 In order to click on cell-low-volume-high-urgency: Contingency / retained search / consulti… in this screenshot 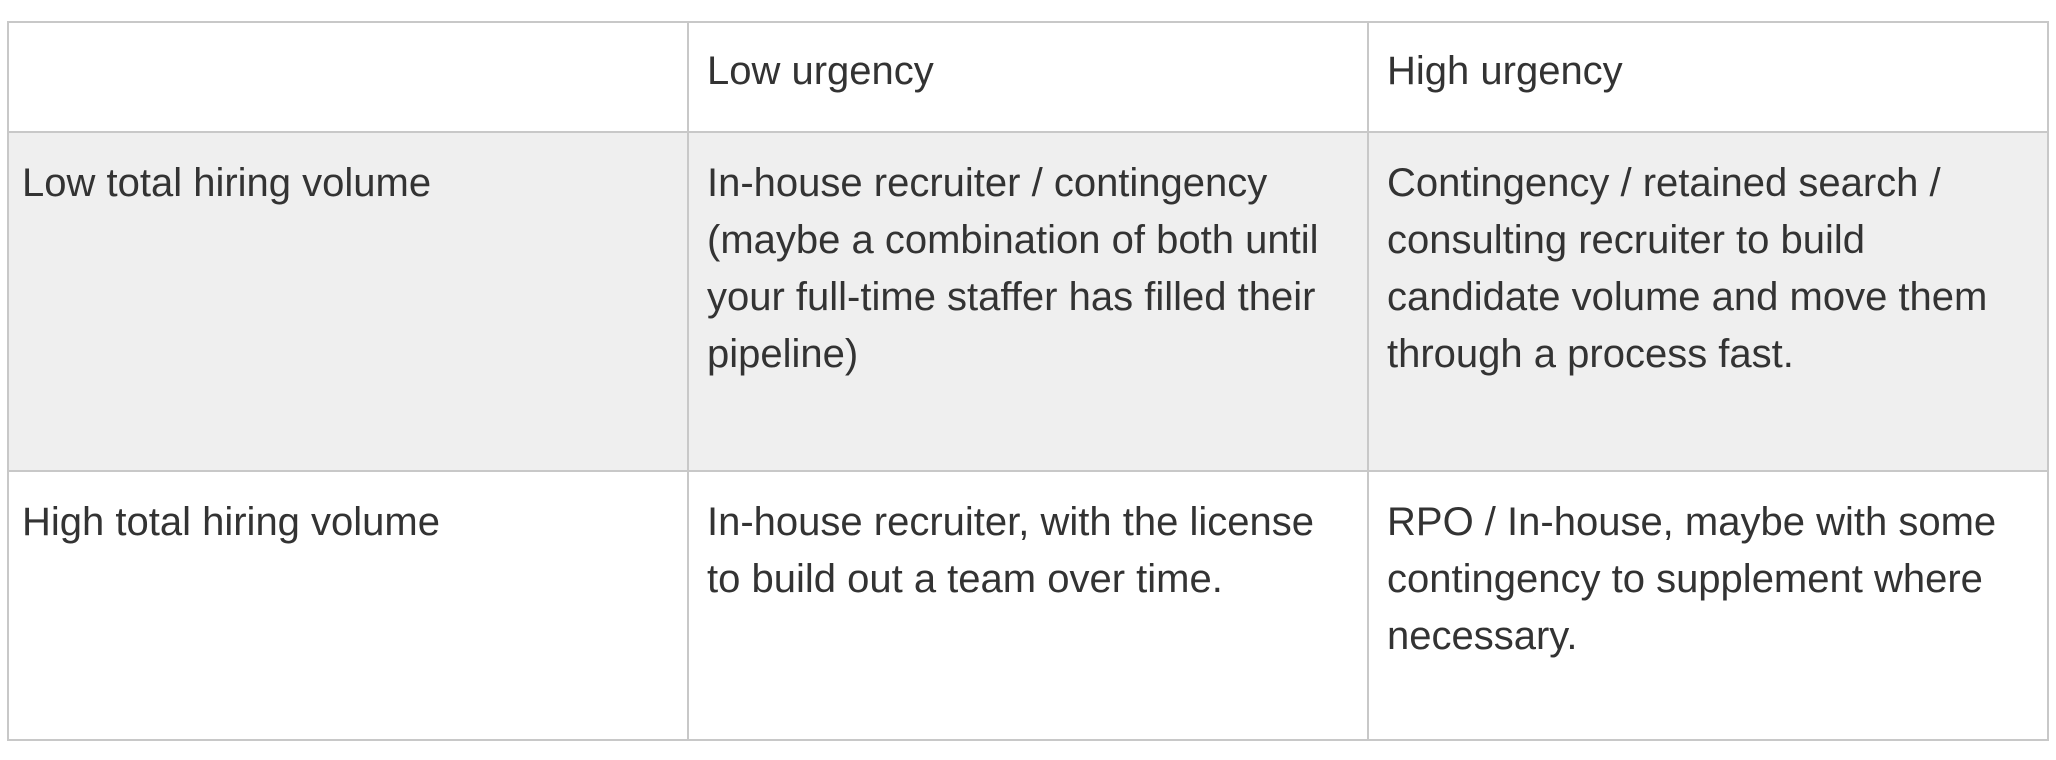, I will do `click(1708, 301)`.